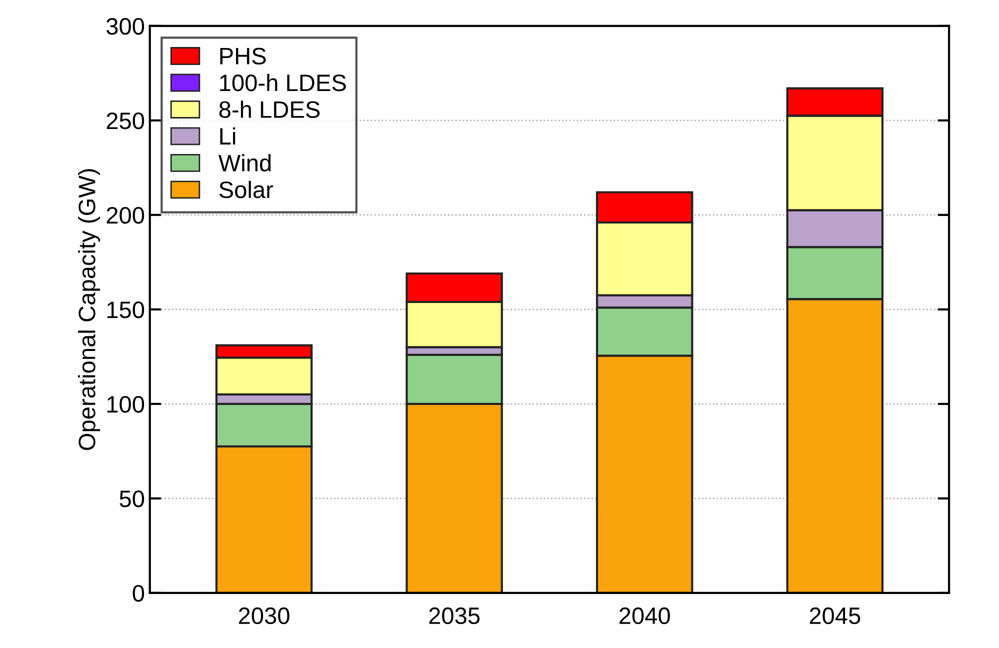 The image size is (999, 648). Describe the element at coordinates (125, 404) in the screenshot. I see `y-tick-label: 100` at that location.